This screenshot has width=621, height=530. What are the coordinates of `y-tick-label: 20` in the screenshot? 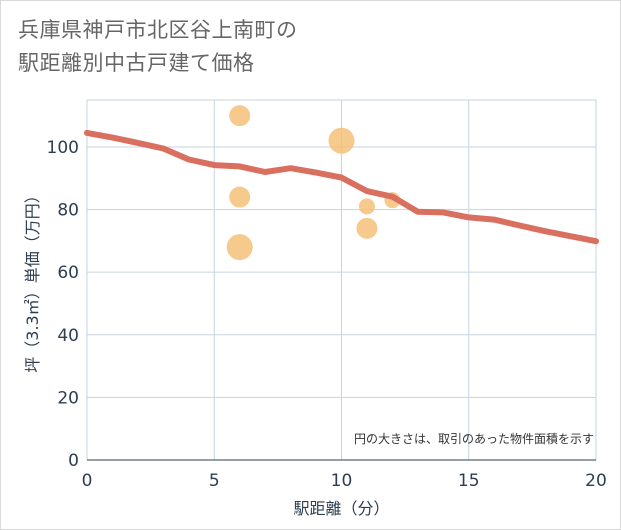 It's located at (68, 398).